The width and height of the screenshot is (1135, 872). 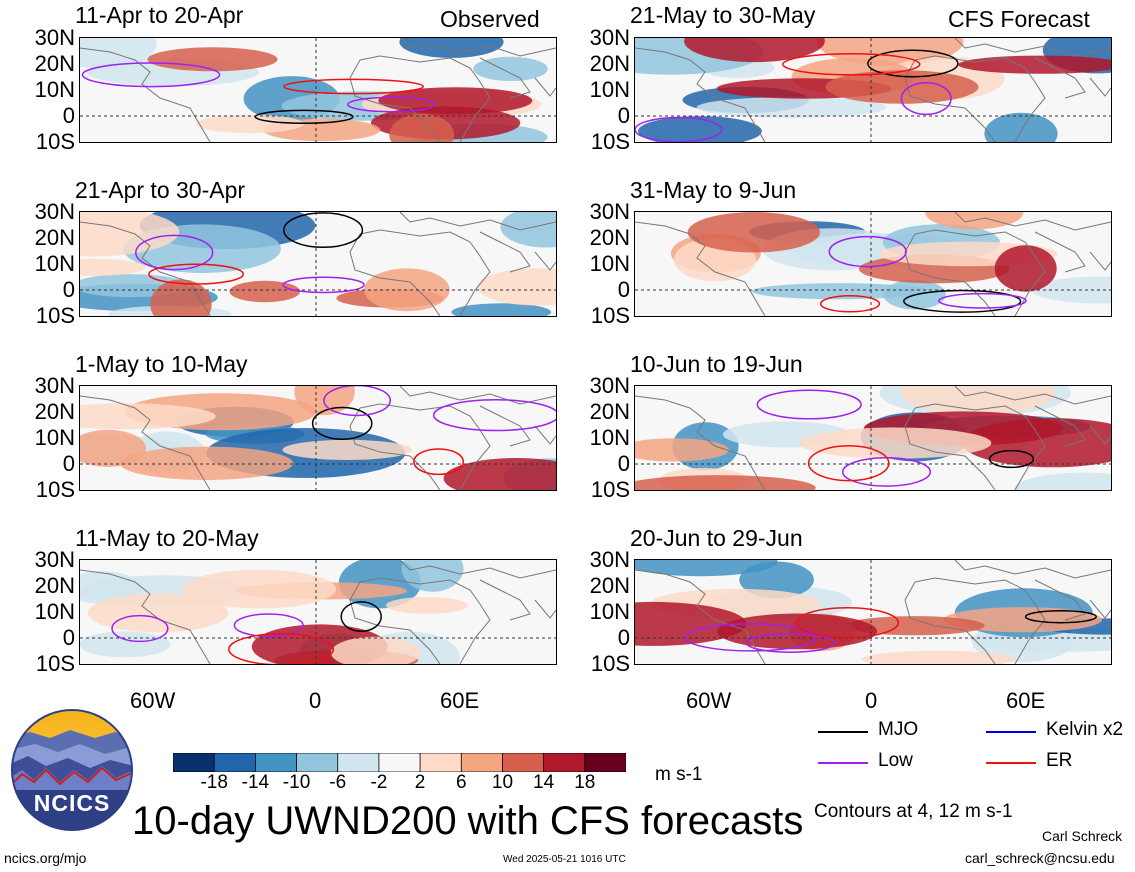 What do you see at coordinates (153, 700) in the screenshot?
I see `lon-label-60w-left: 60W` at bounding box center [153, 700].